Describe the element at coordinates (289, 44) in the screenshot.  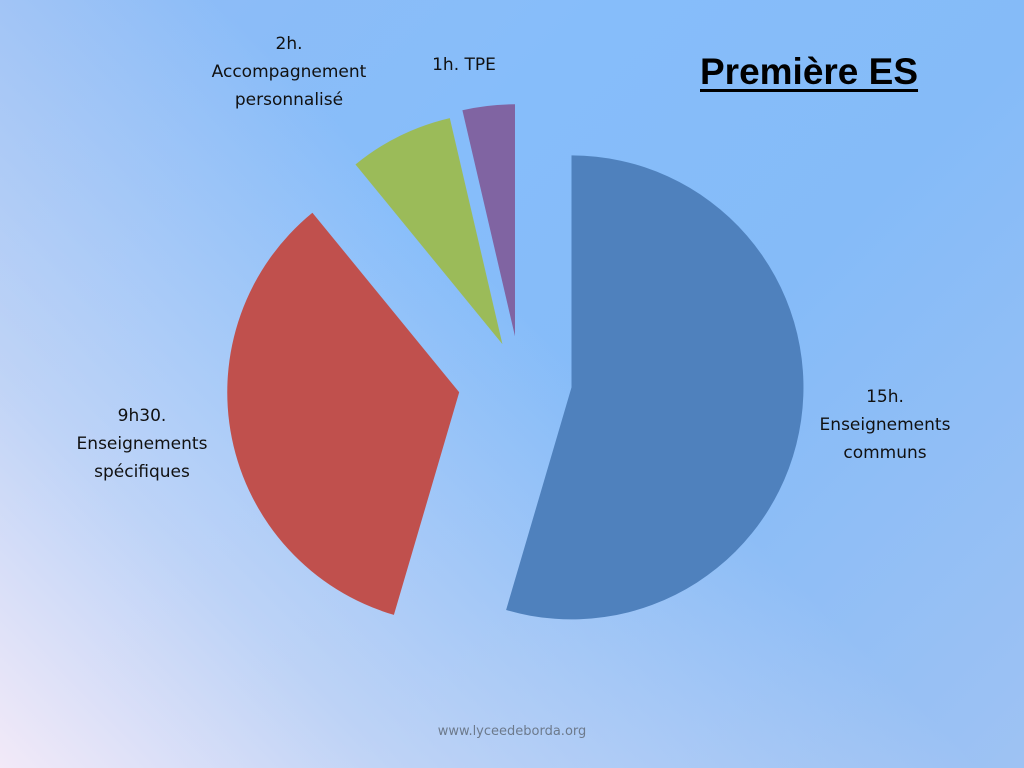
I see `slice-label-line: 2h.` at that location.